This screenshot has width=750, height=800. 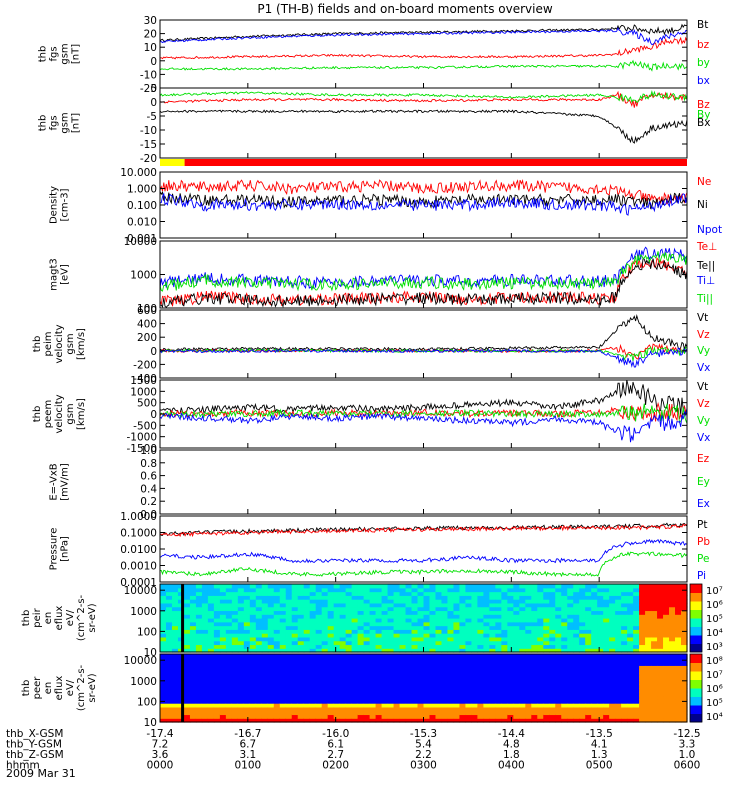 What do you see at coordinates (60, 482) in the screenshot?
I see `efield-ylabel: E=-VxB[mV/m]` at bounding box center [60, 482].